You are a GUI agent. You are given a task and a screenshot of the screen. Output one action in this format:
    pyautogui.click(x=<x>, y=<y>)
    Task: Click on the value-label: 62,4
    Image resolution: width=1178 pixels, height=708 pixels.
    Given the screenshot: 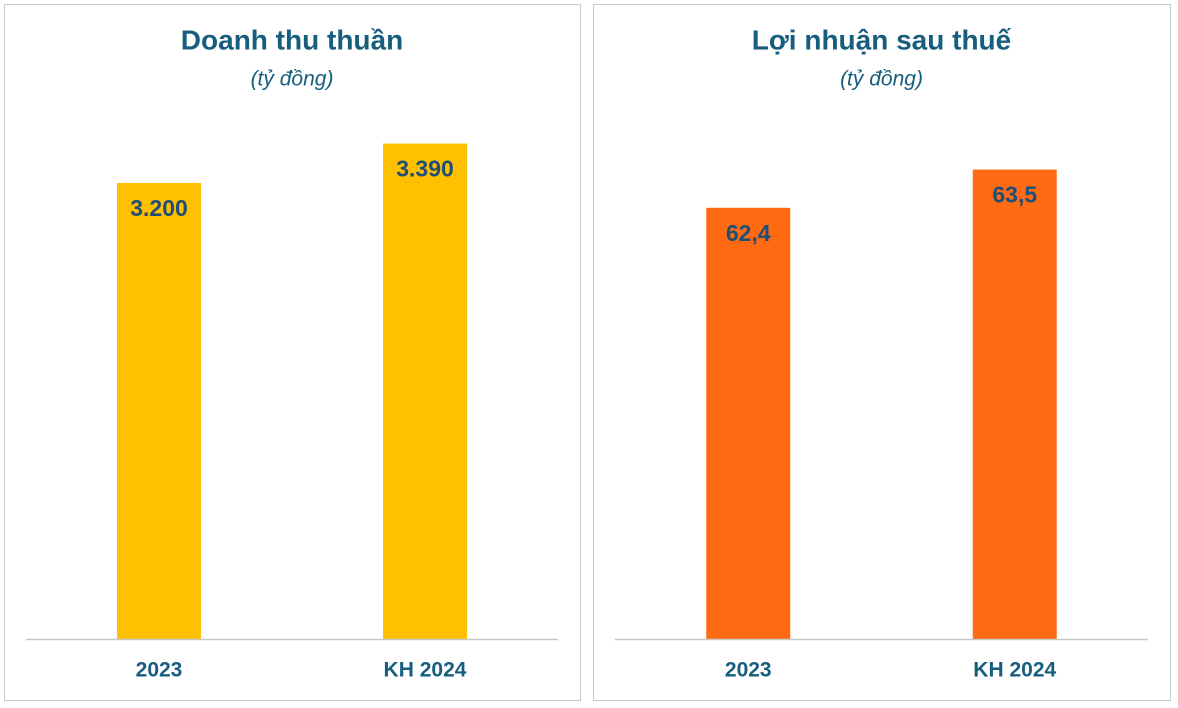 What is the action you would take?
    pyautogui.click(x=748, y=233)
    